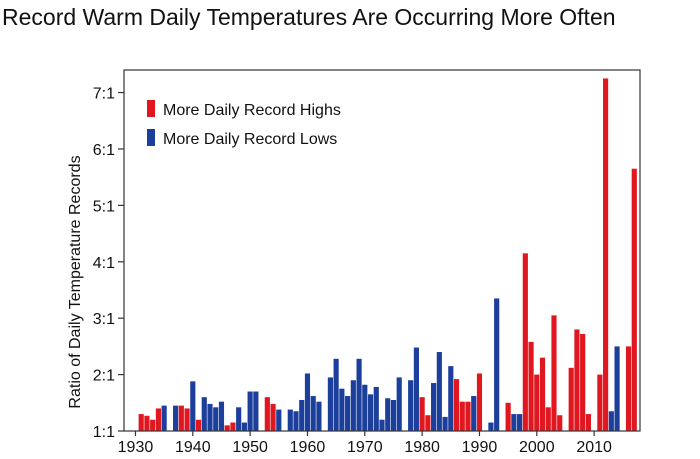 This screenshot has width=700, height=459. I want to click on x-tick-label: 2010, so click(594, 447).